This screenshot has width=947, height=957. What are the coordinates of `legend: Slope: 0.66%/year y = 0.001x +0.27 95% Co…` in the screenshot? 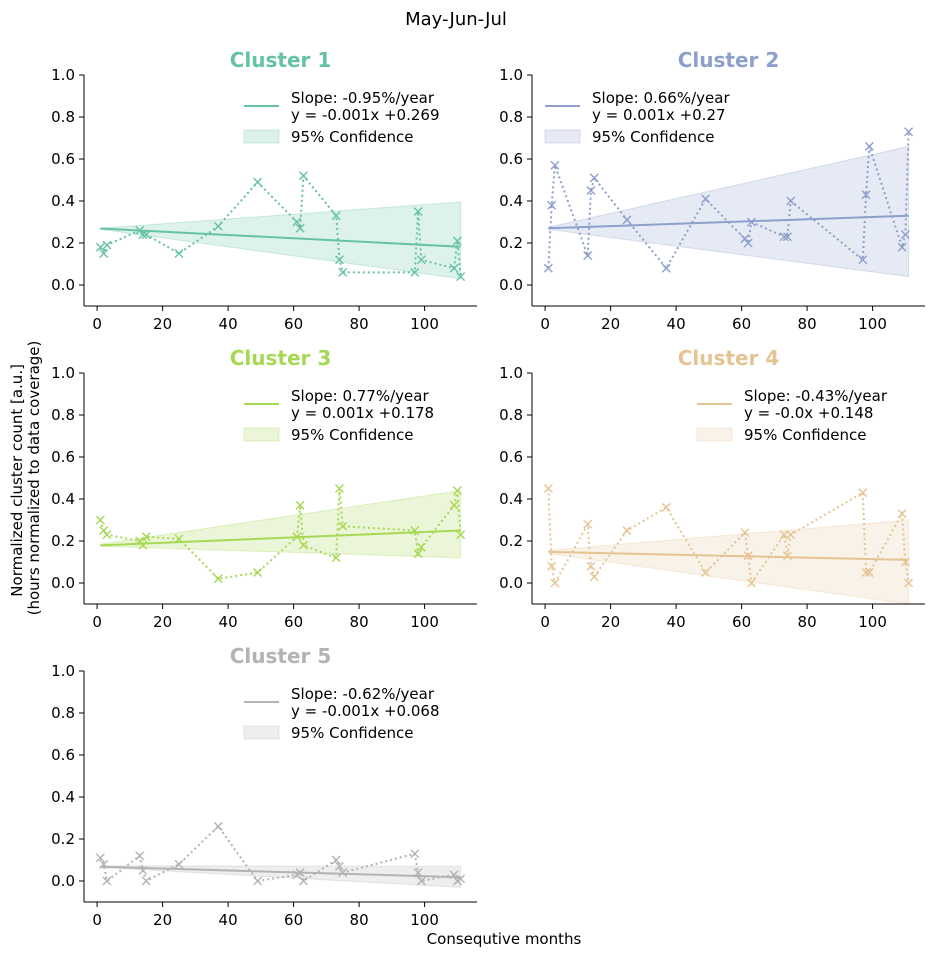 It's located at (637, 117).